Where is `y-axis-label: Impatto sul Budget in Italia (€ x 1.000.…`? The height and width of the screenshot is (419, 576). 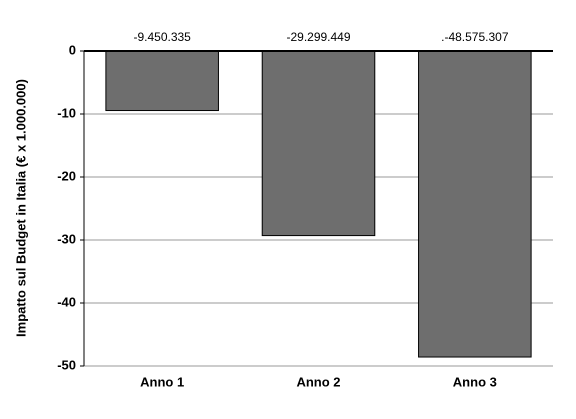
y-axis-label: Impatto sul Budget in Italia (€ x 1.000.… is located at coordinates (20, 208).